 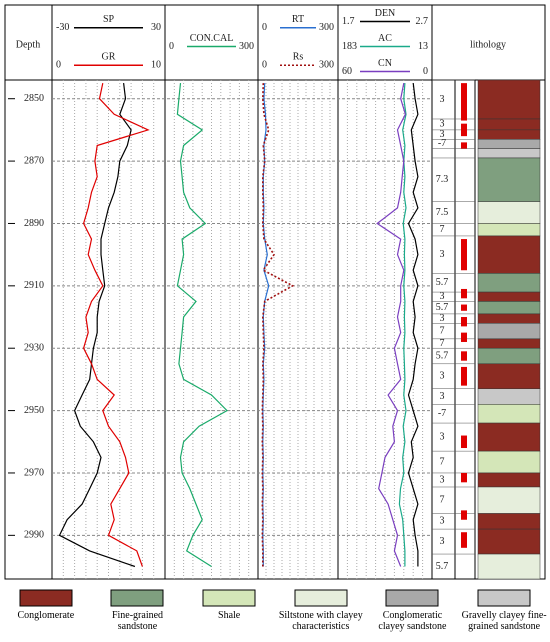 I want to click on depth-tick-label: 2970, so click(x=34, y=472).